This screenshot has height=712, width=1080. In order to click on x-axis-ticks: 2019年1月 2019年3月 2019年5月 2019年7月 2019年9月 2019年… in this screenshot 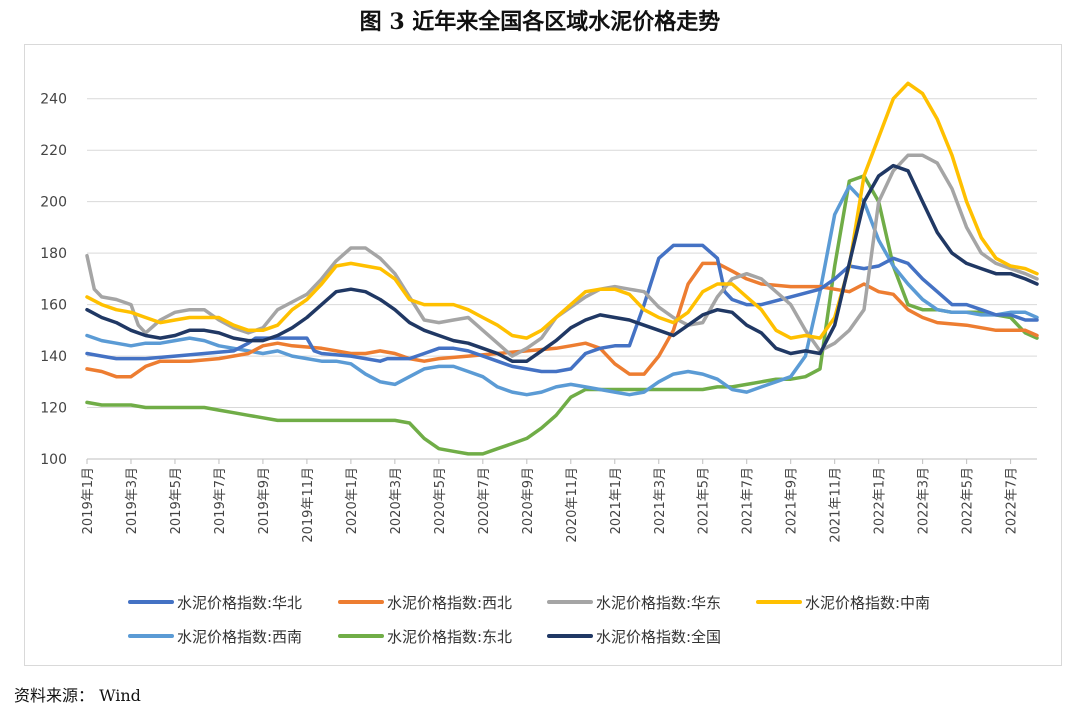, I will do `click(550, 501)`.